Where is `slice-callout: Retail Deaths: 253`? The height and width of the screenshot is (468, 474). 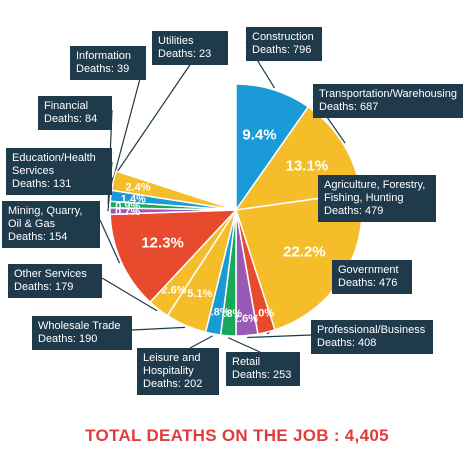 slice-callout: Retail Deaths: 253 is located at coordinates (263, 369).